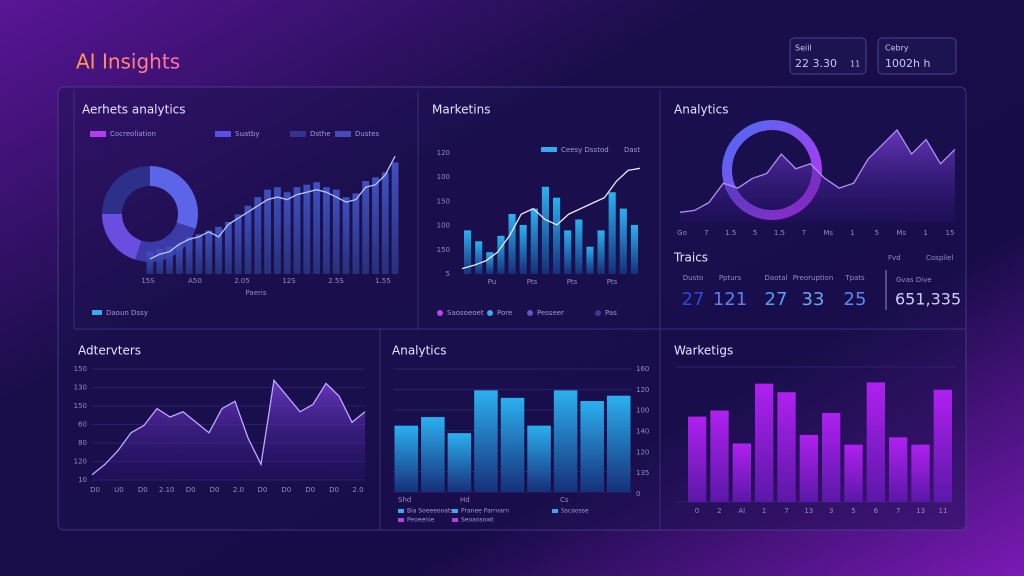  I want to click on app-title: AI Insights, so click(128, 62).